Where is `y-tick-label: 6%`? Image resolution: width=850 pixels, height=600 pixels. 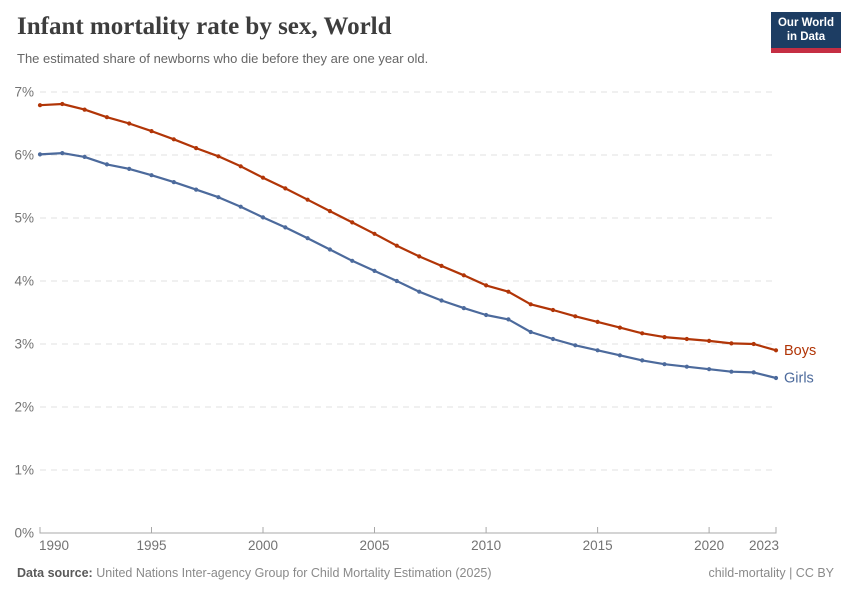 y-tick-label: 6% is located at coordinates (24, 155).